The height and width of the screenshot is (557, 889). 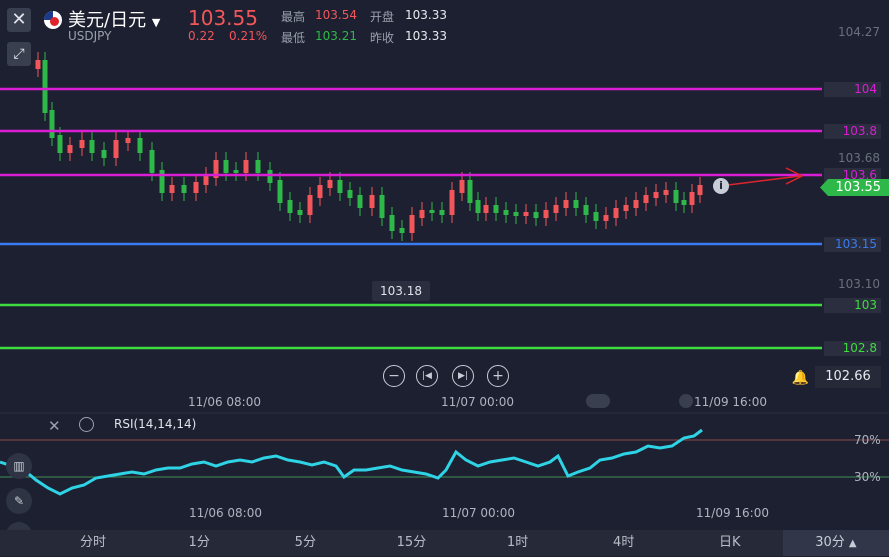 I want to click on symbol-code: USDJPY, so click(x=90, y=36).